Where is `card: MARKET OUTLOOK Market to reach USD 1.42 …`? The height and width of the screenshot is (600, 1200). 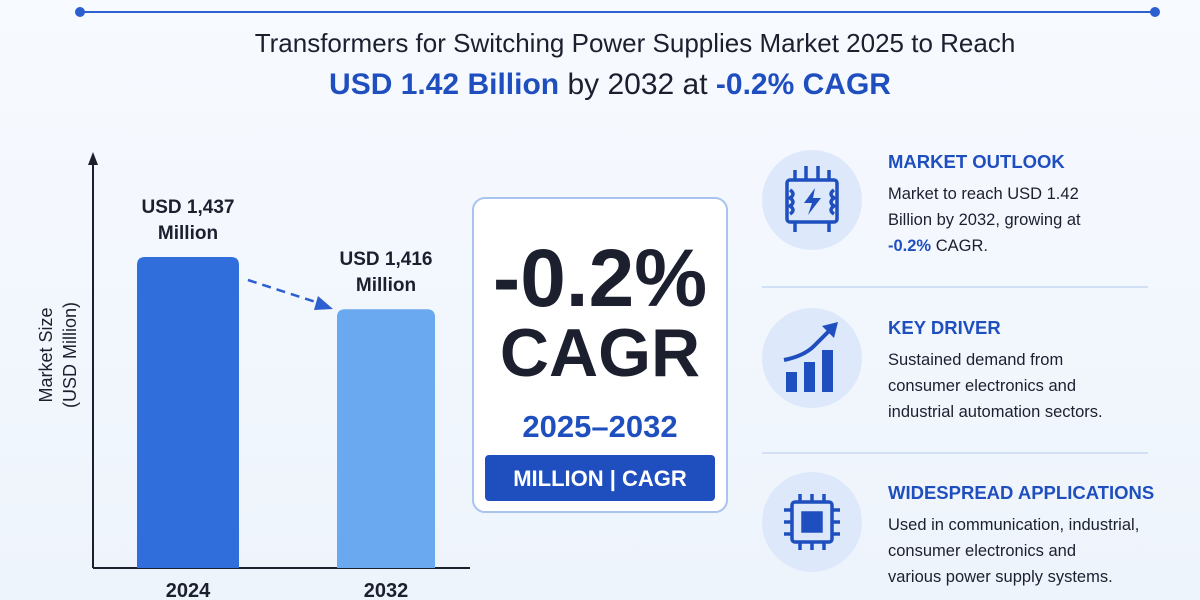 card: MARKET OUTLOOK Market to reach USD 1.42 … is located at coordinates (984, 205).